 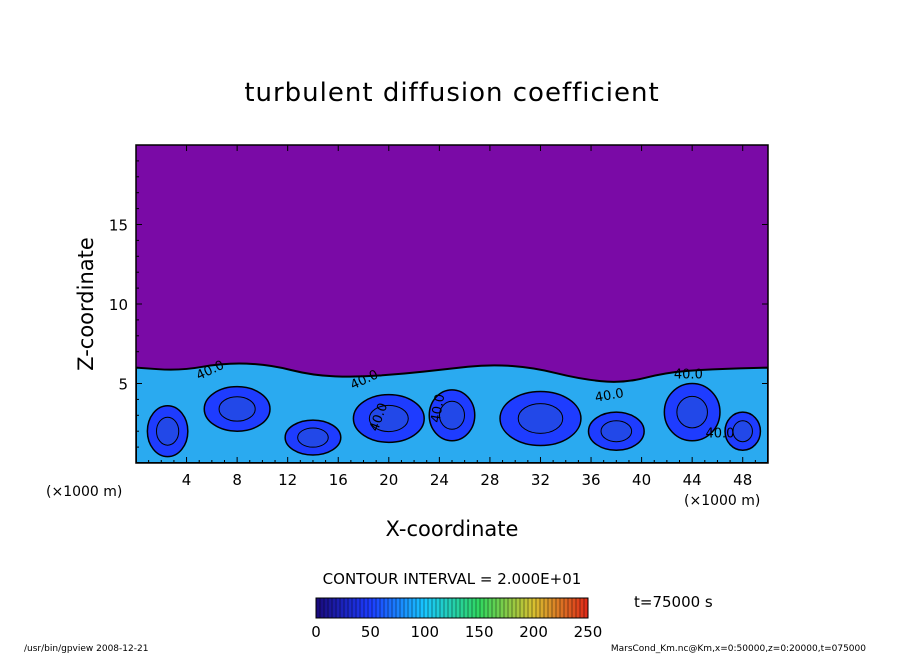 I want to click on colorbar-stripes, so click(x=450, y=608).